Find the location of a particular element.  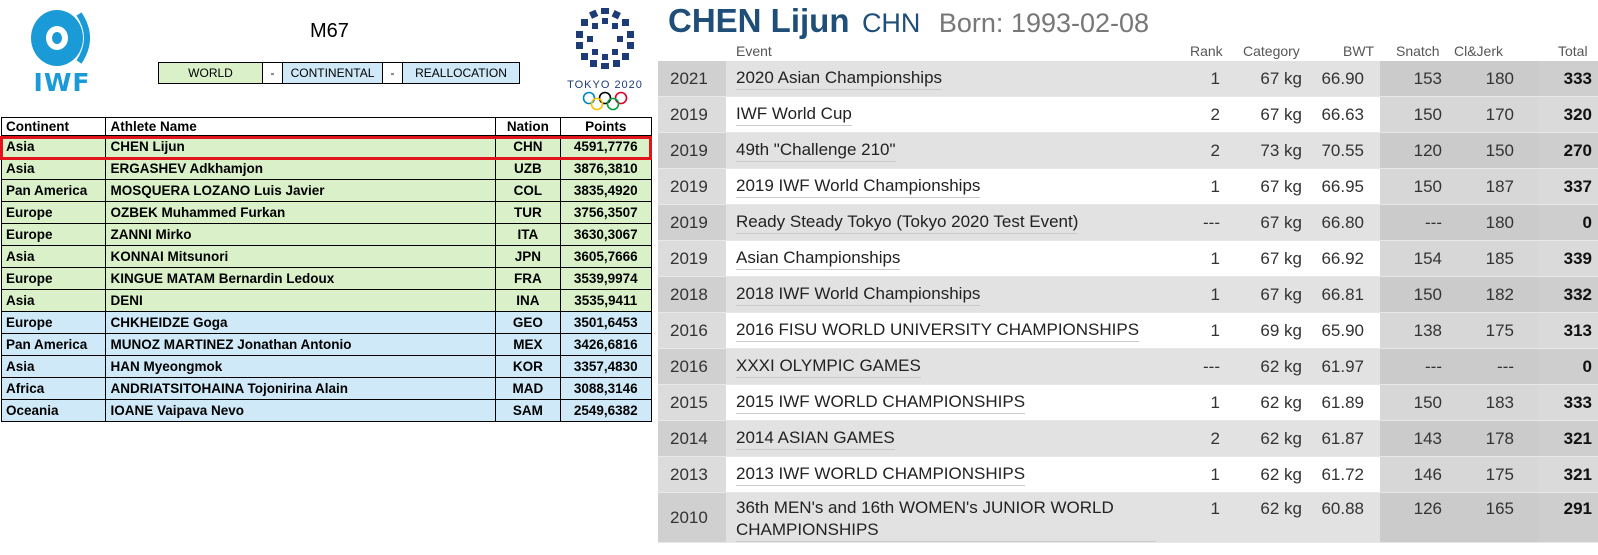

result-clean-jerk: 170 is located at coordinates (1499, 114).